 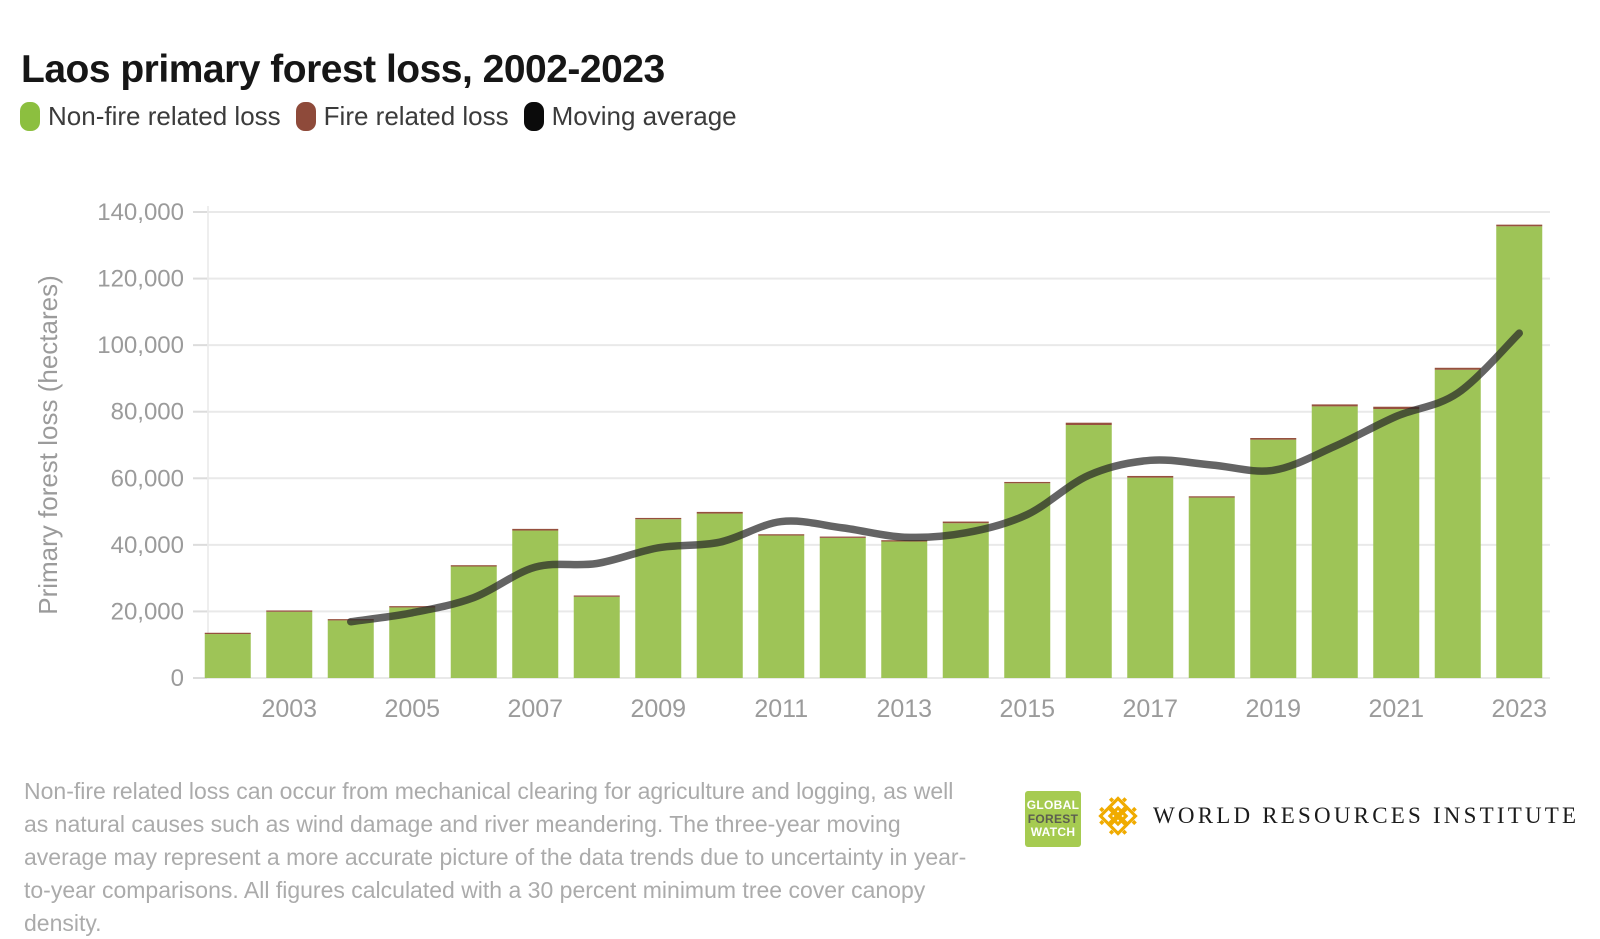 What do you see at coordinates (227, 656) in the screenshot?
I see `bar-nonfire-2002` at bounding box center [227, 656].